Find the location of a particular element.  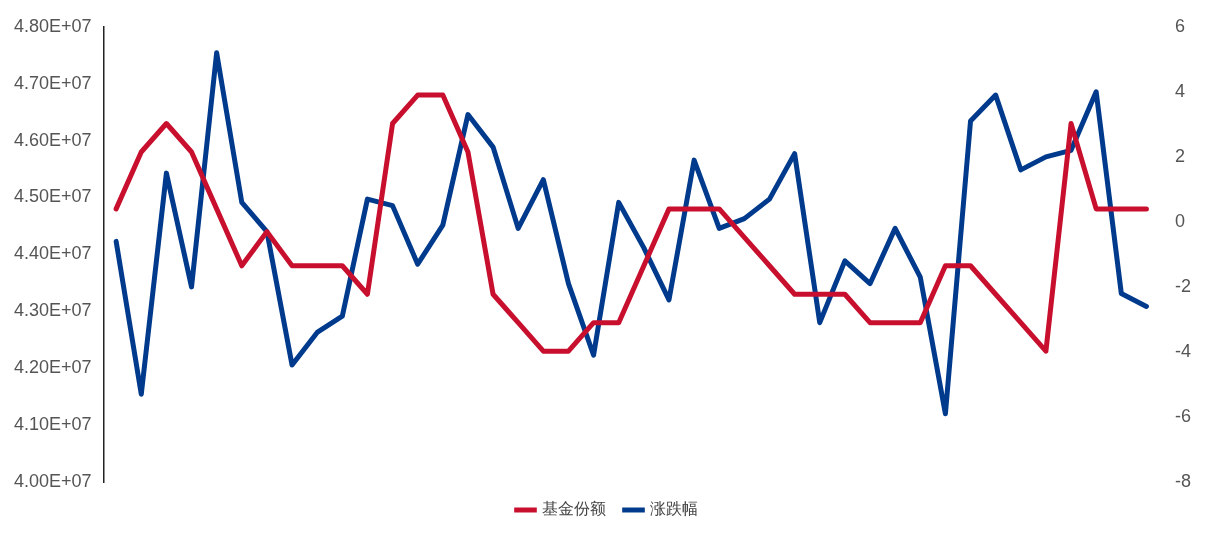

y2-tick-label: 2 is located at coordinates (1180, 155).